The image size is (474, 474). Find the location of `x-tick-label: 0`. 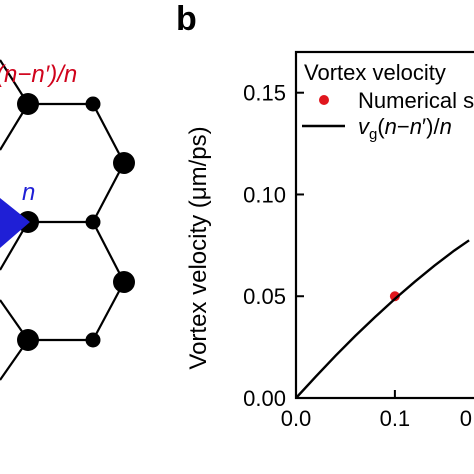

x-tick-label: 0 is located at coordinates (466, 418).